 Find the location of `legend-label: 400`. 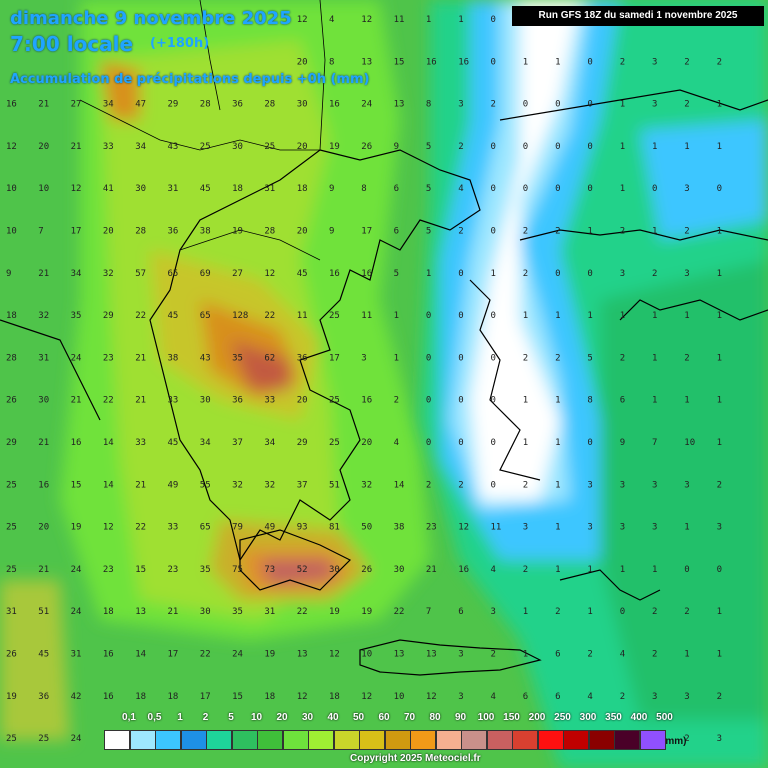

legend-label: 400 is located at coordinates (639, 717).